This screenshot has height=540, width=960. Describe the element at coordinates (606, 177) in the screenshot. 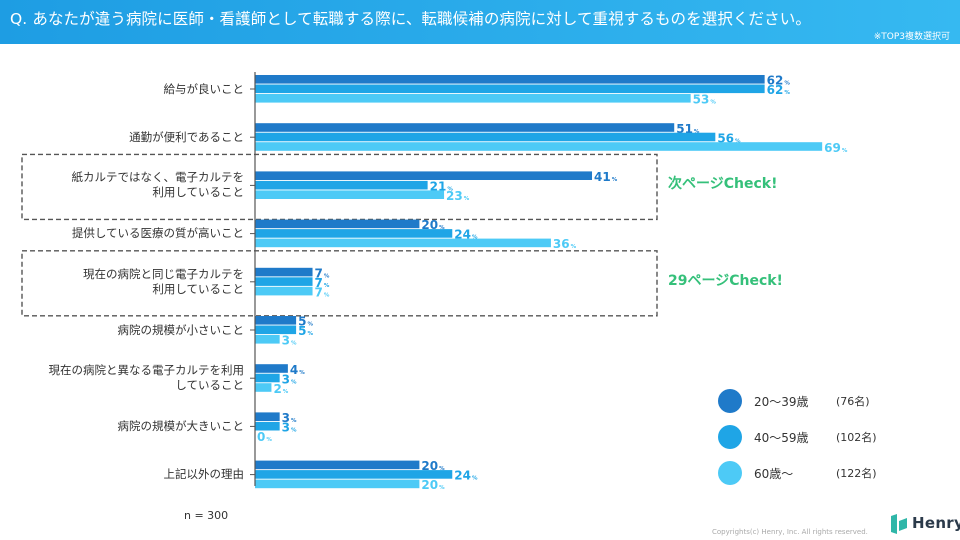

I see `value-label-3-1: 41%` at that location.